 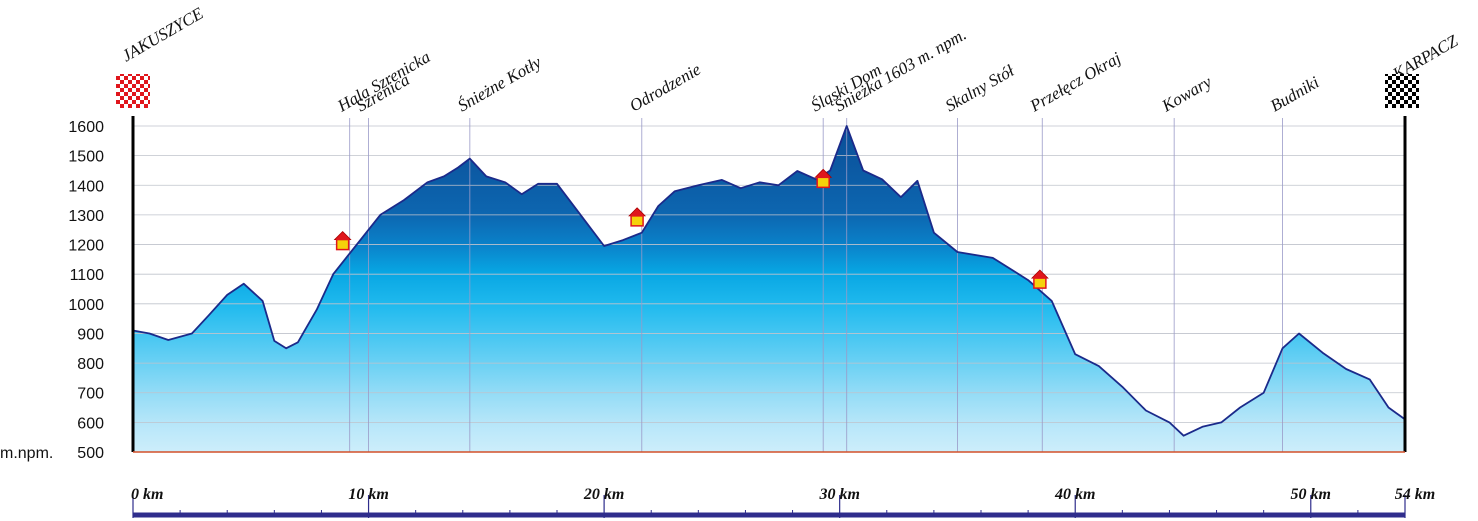 What do you see at coordinates (133, 91) in the screenshot?
I see `start-flag-icon` at bounding box center [133, 91].